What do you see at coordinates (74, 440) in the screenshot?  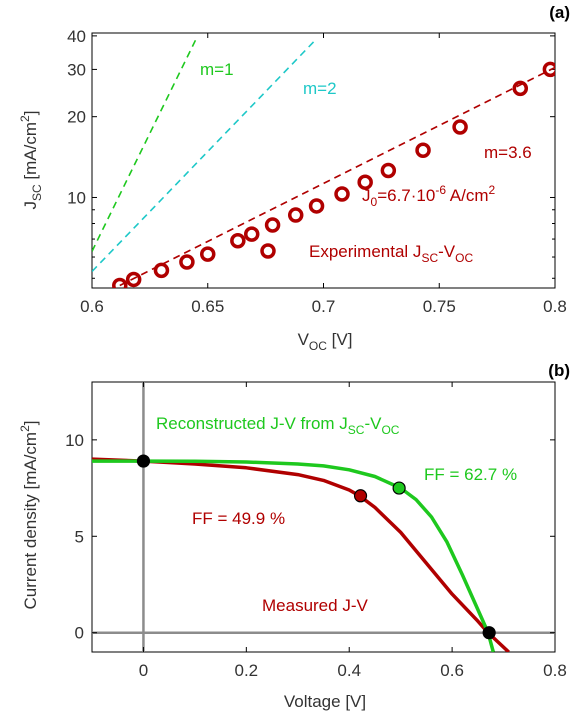 I see `panel-b-ytick-label: 10` at bounding box center [74, 440].